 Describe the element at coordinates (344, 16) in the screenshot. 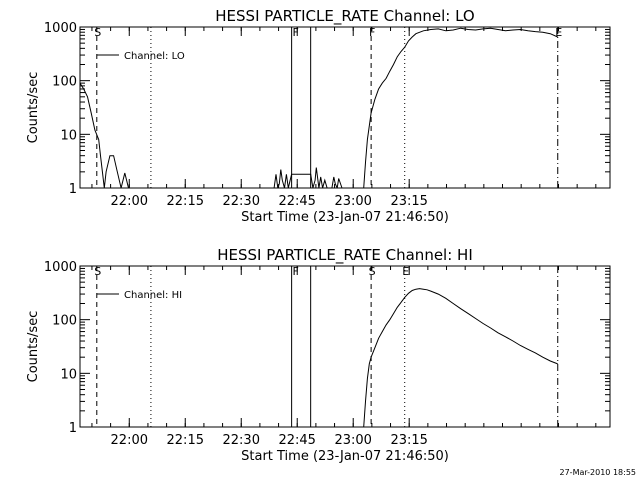

I see `chart-title: HESSI PARTICLE_RATE Channel: LO` at that location.